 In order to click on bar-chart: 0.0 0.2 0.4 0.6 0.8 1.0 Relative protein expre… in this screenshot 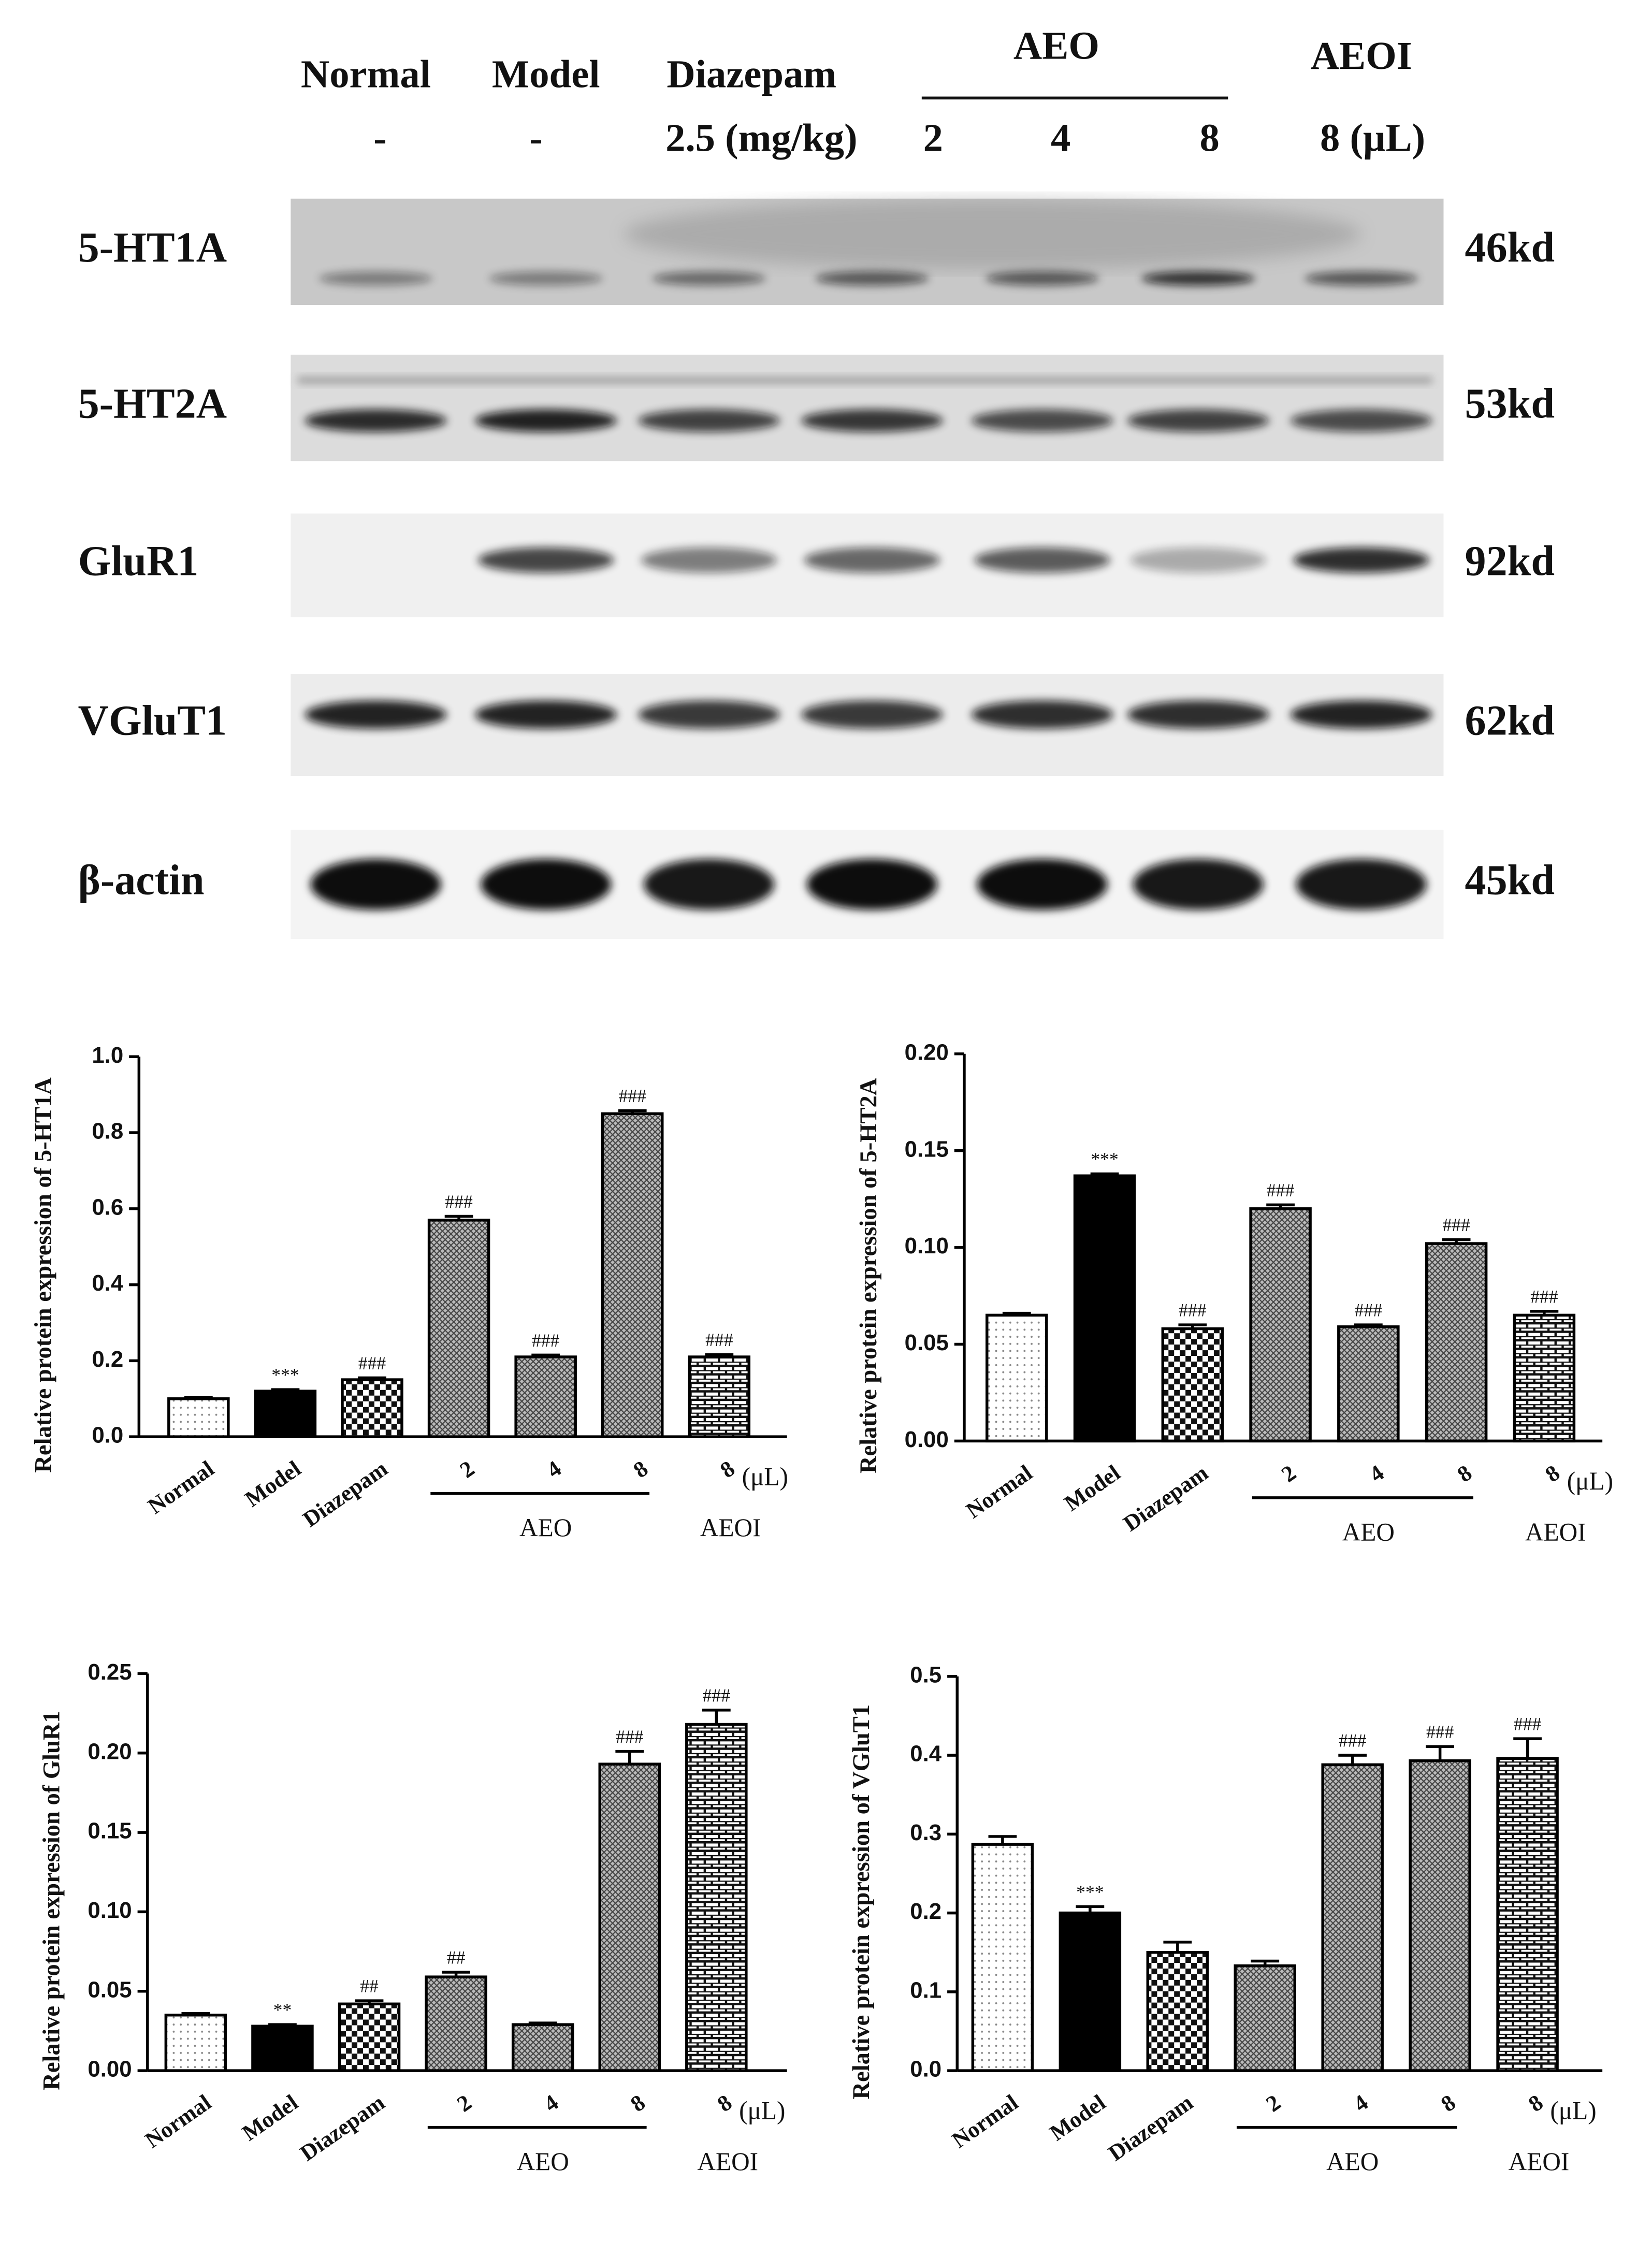, I will do `click(409, 1292)`.